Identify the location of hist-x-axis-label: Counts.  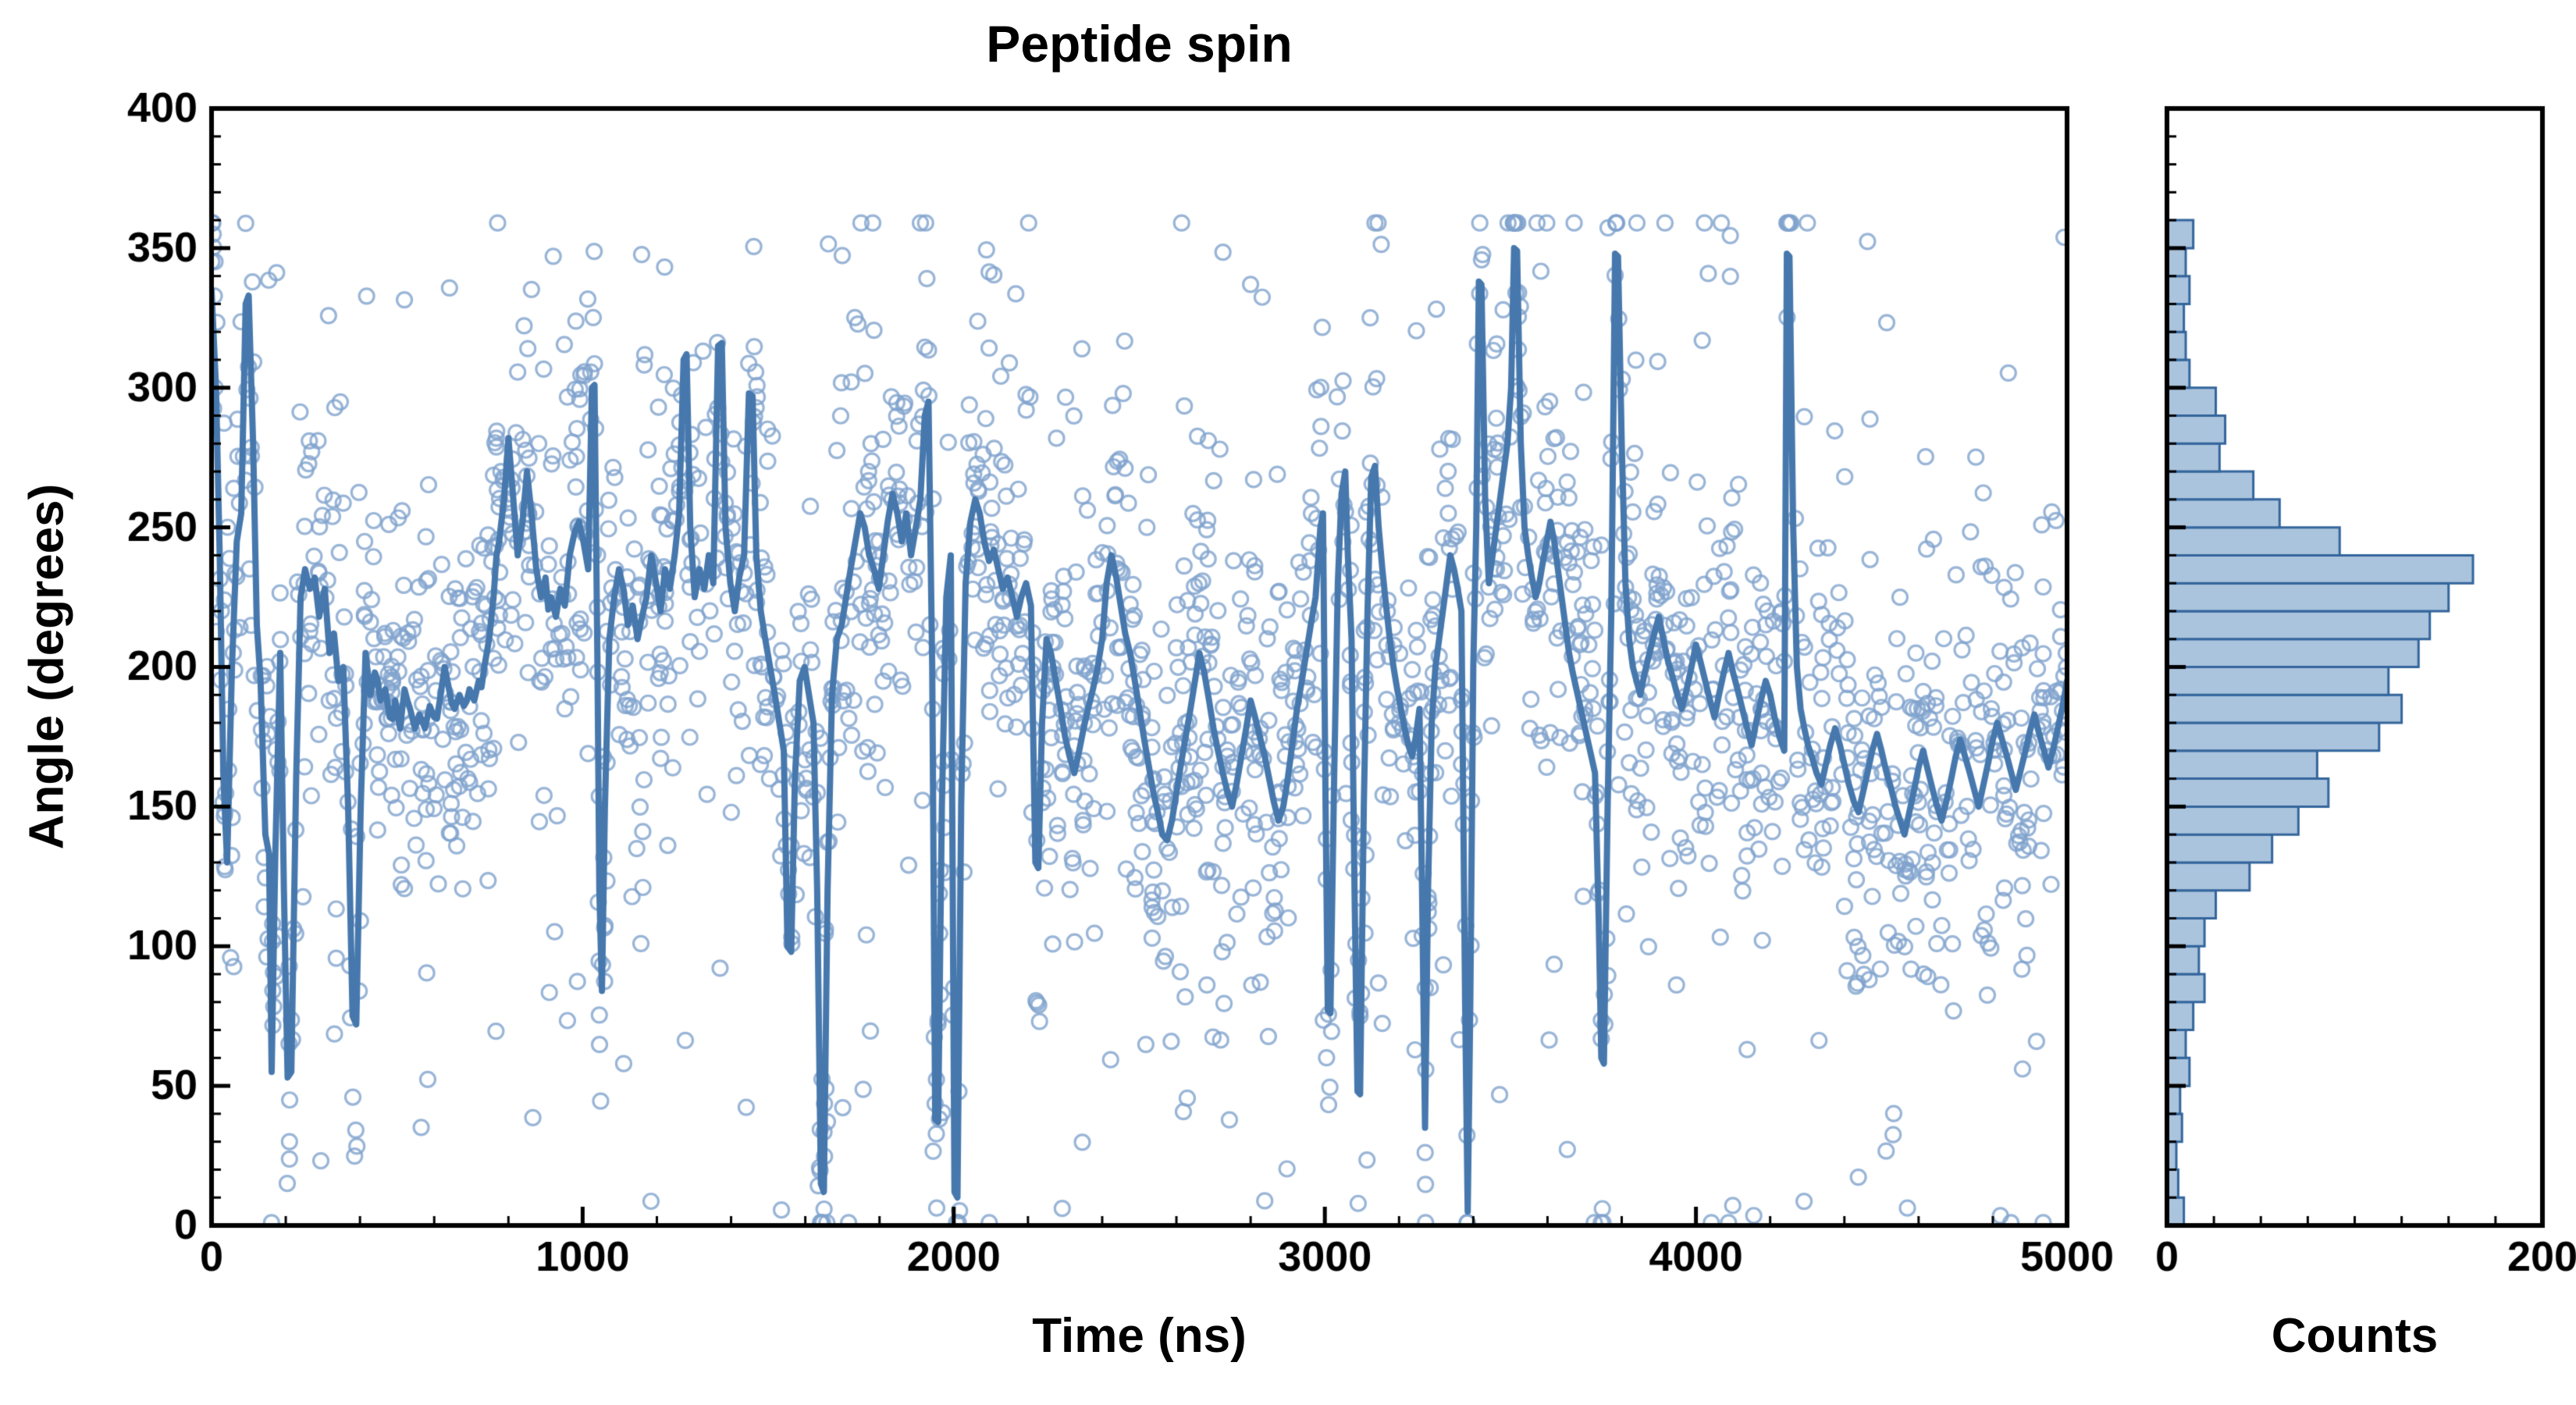
(2355, 1336).